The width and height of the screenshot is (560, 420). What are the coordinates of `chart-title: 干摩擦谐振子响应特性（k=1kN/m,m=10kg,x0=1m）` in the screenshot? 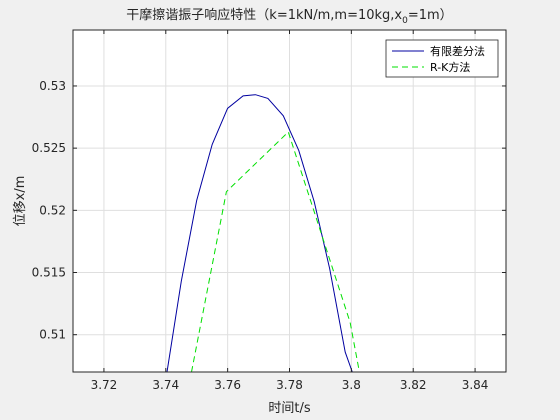 It's located at (289, 16).